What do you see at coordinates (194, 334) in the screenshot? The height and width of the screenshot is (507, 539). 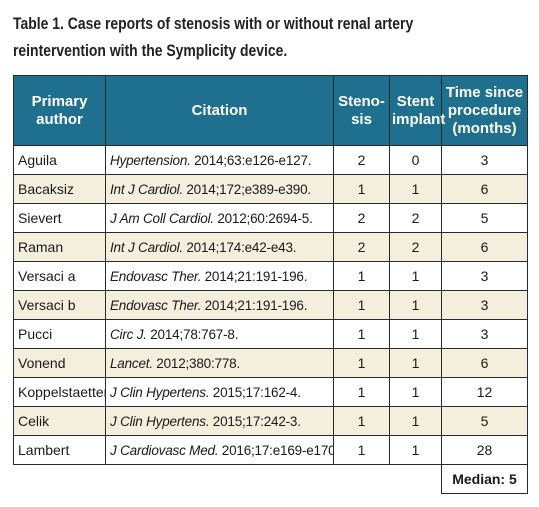 I see `citation-details: 2014;78:767-8.` at bounding box center [194, 334].